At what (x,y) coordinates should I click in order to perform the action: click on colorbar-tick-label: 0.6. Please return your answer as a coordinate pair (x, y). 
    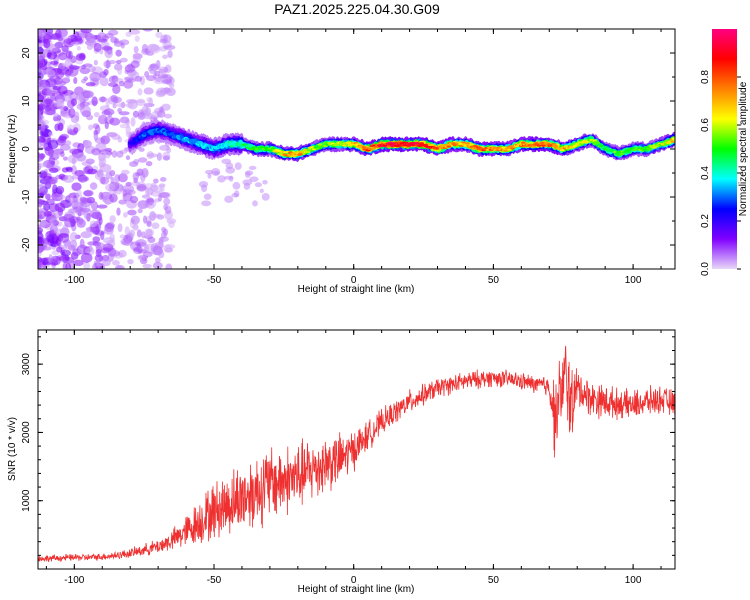
    Looking at the image, I should click on (705, 125).